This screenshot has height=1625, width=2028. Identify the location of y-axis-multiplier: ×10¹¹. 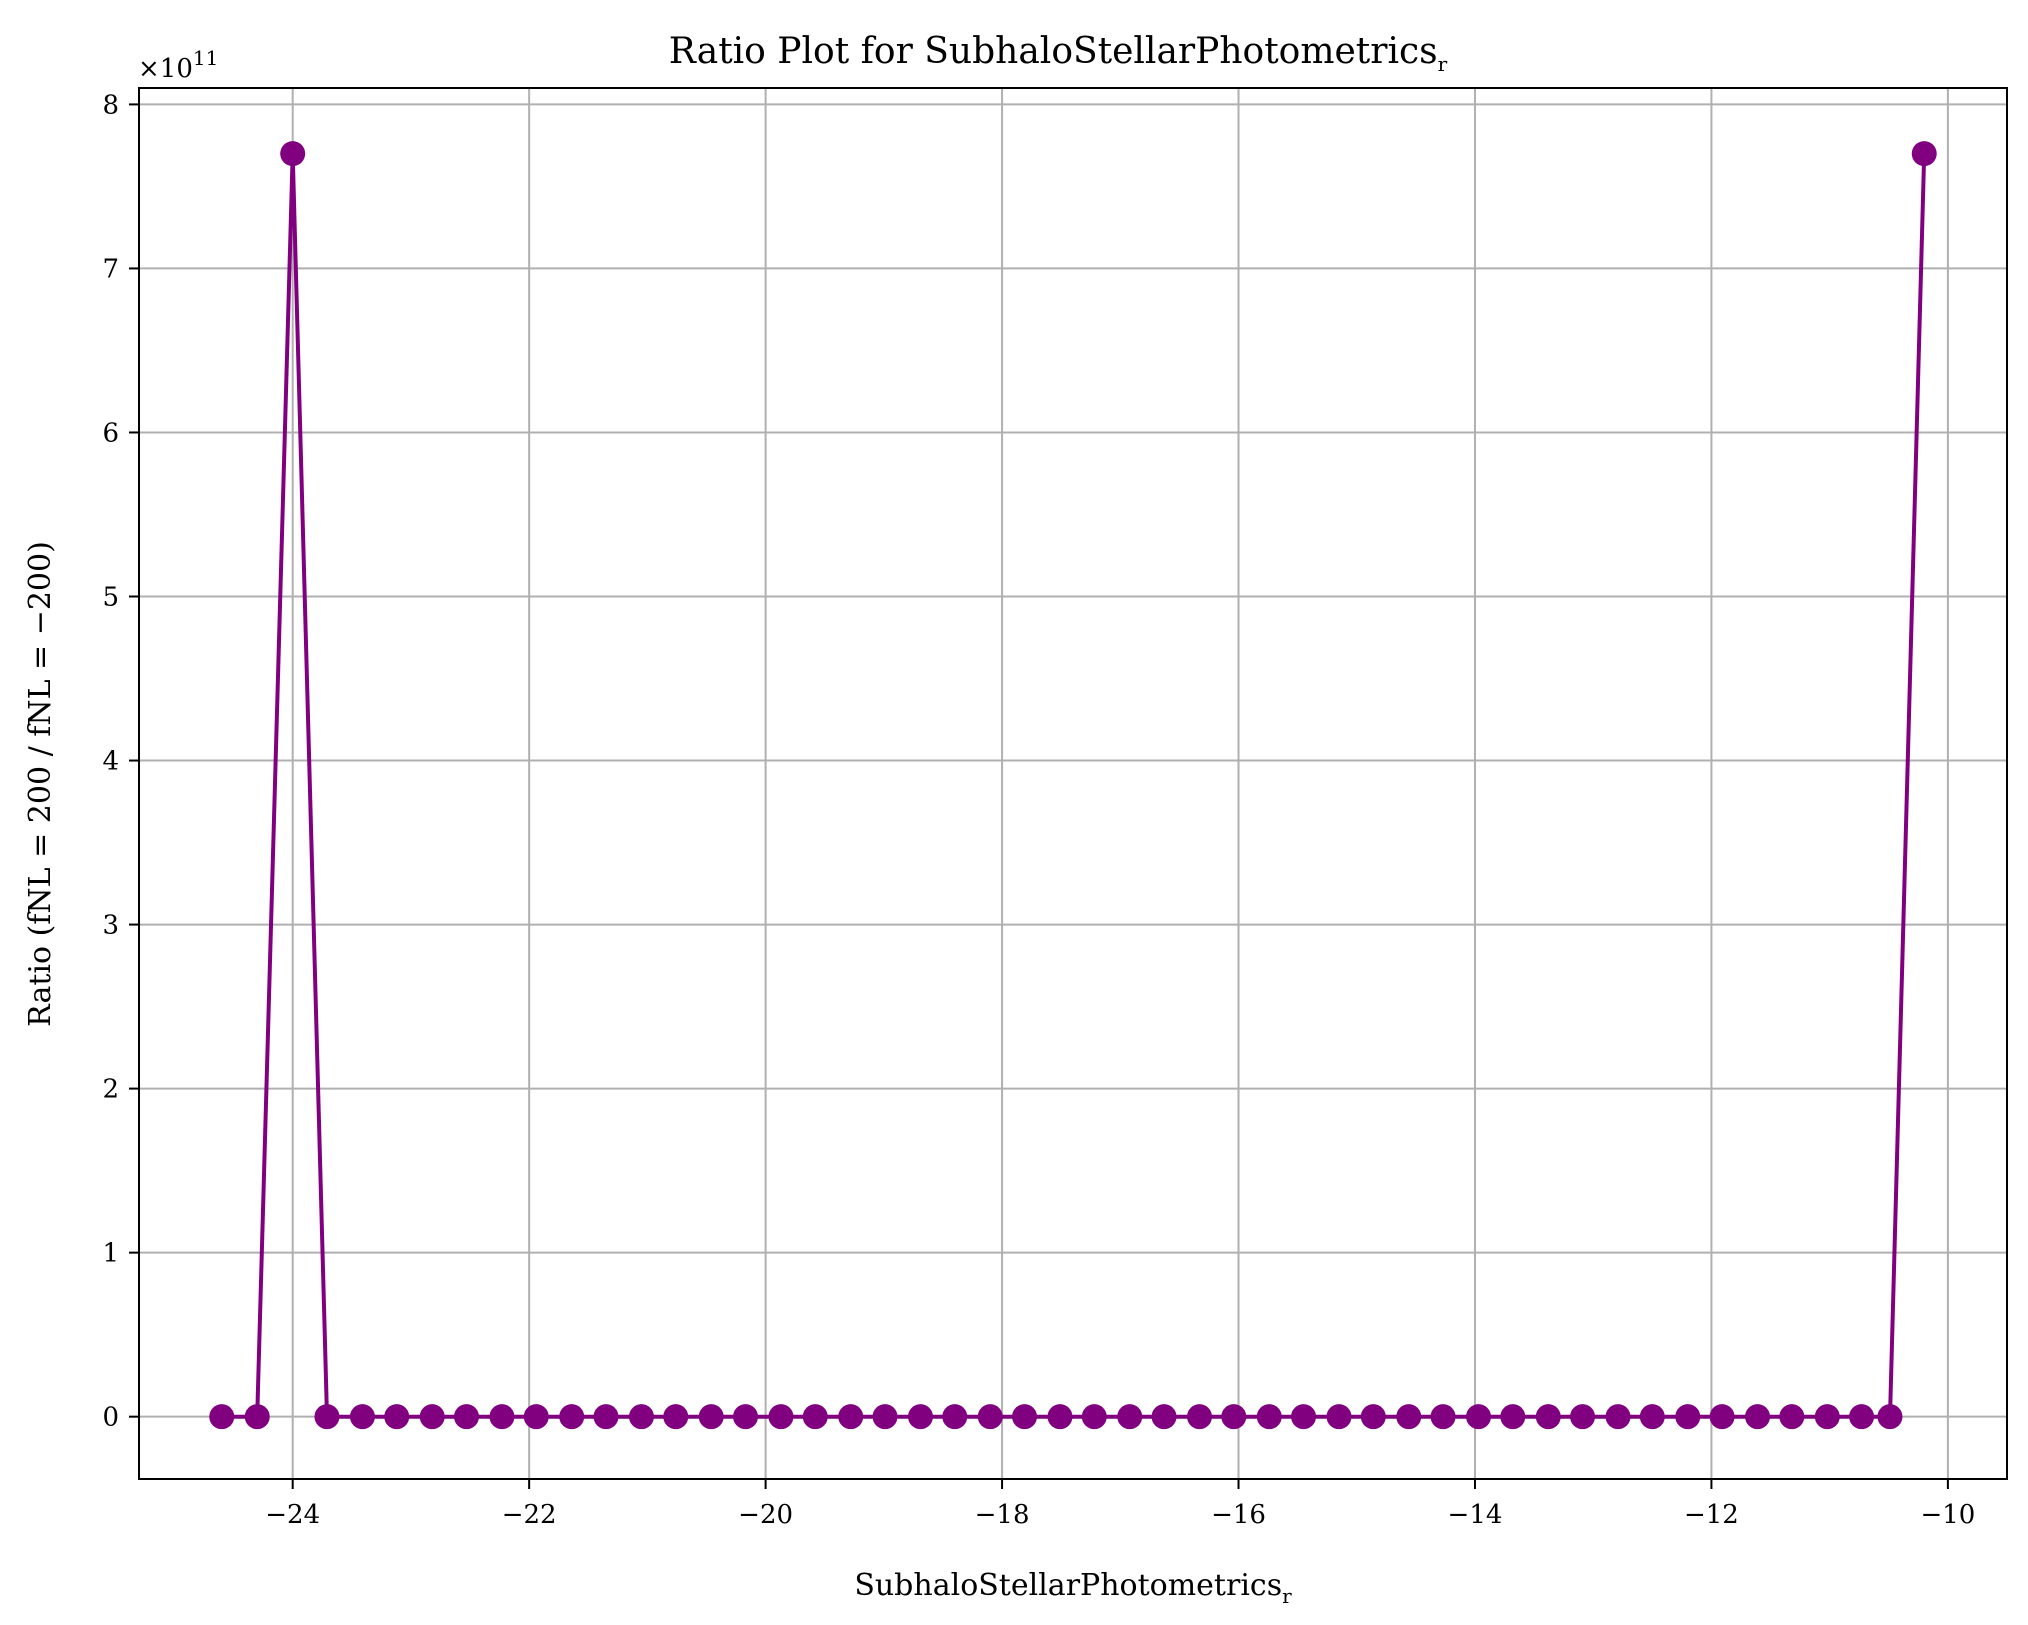
(178, 65).